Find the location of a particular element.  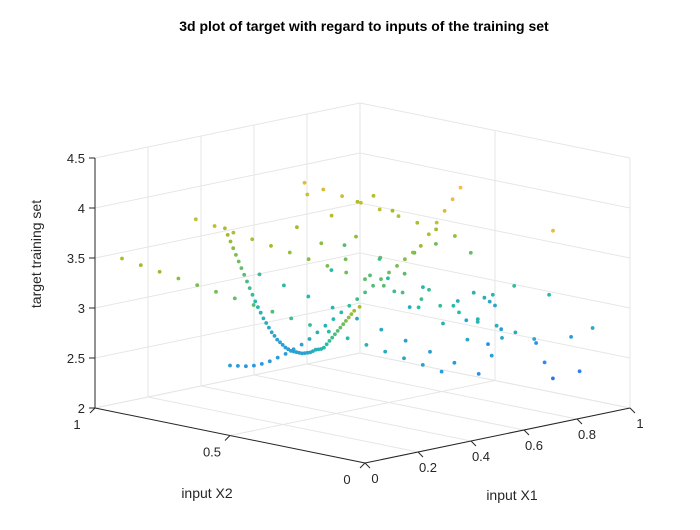

z-tick-label: 3.5 is located at coordinates (76, 258).